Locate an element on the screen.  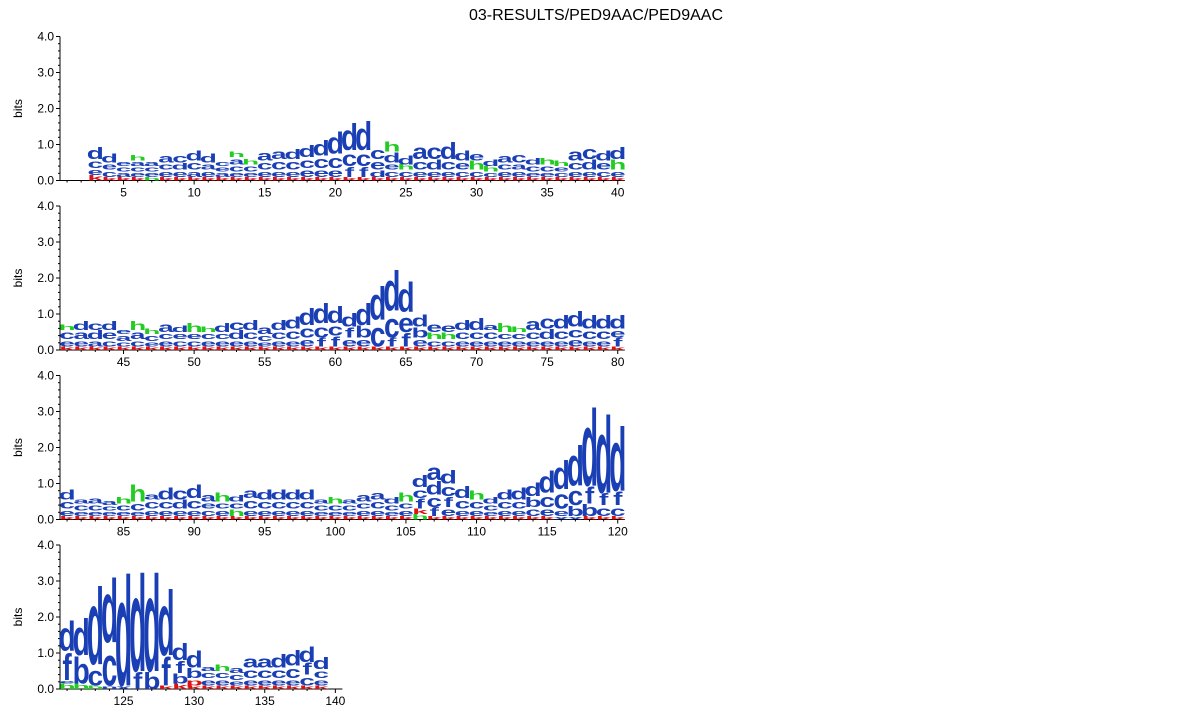
x-tick-label: 115 is located at coordinates (547, 532).